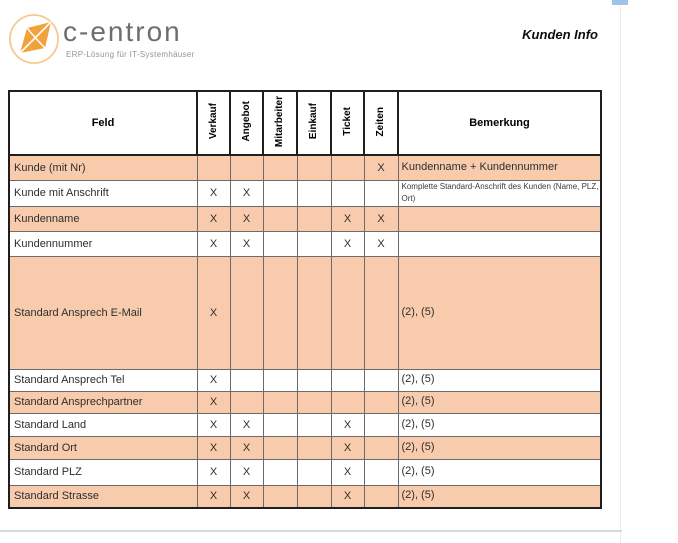 The width and height of the screenshot is (678, 543). I want to click on rotated-label: Verkauf, so click(213, 121).